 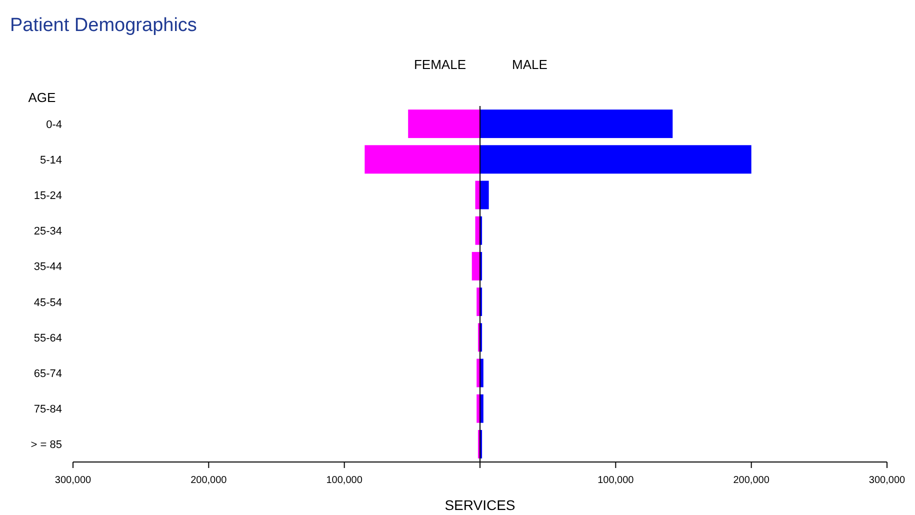 What do you see at coordinates (103, 25) in the screenshot?
I see `chart-title: Patient Demographics` at bounding box center [103, 25].